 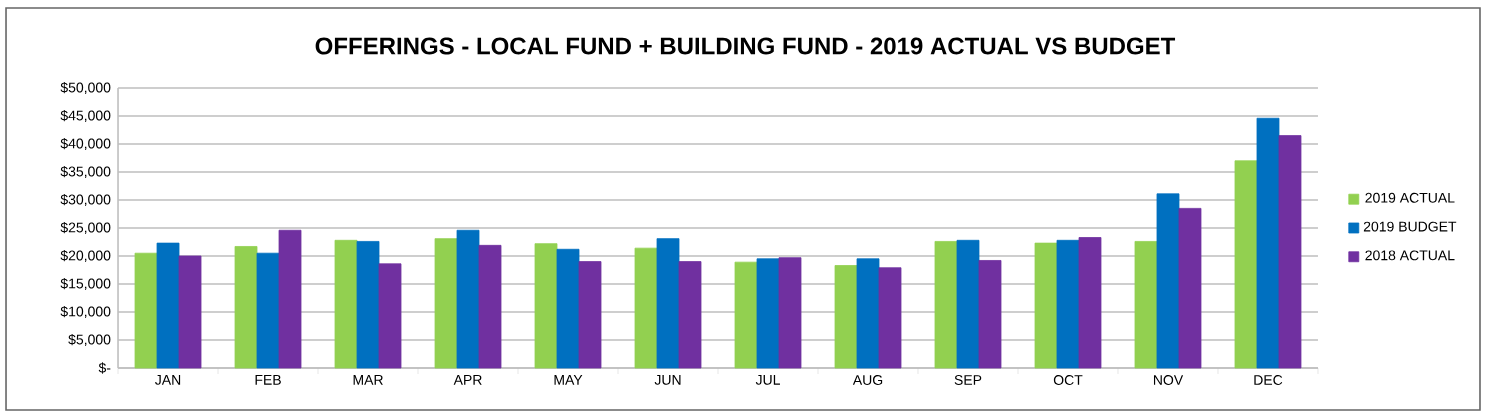 What do you see at coordinates (745, 46) in the screenshot?
I see `chart-title: OFFERINGS - LOCAL FUND + BUILDING FUND - 2019 ACTUAL VS BUDGET` at bounding box center [745, 46].